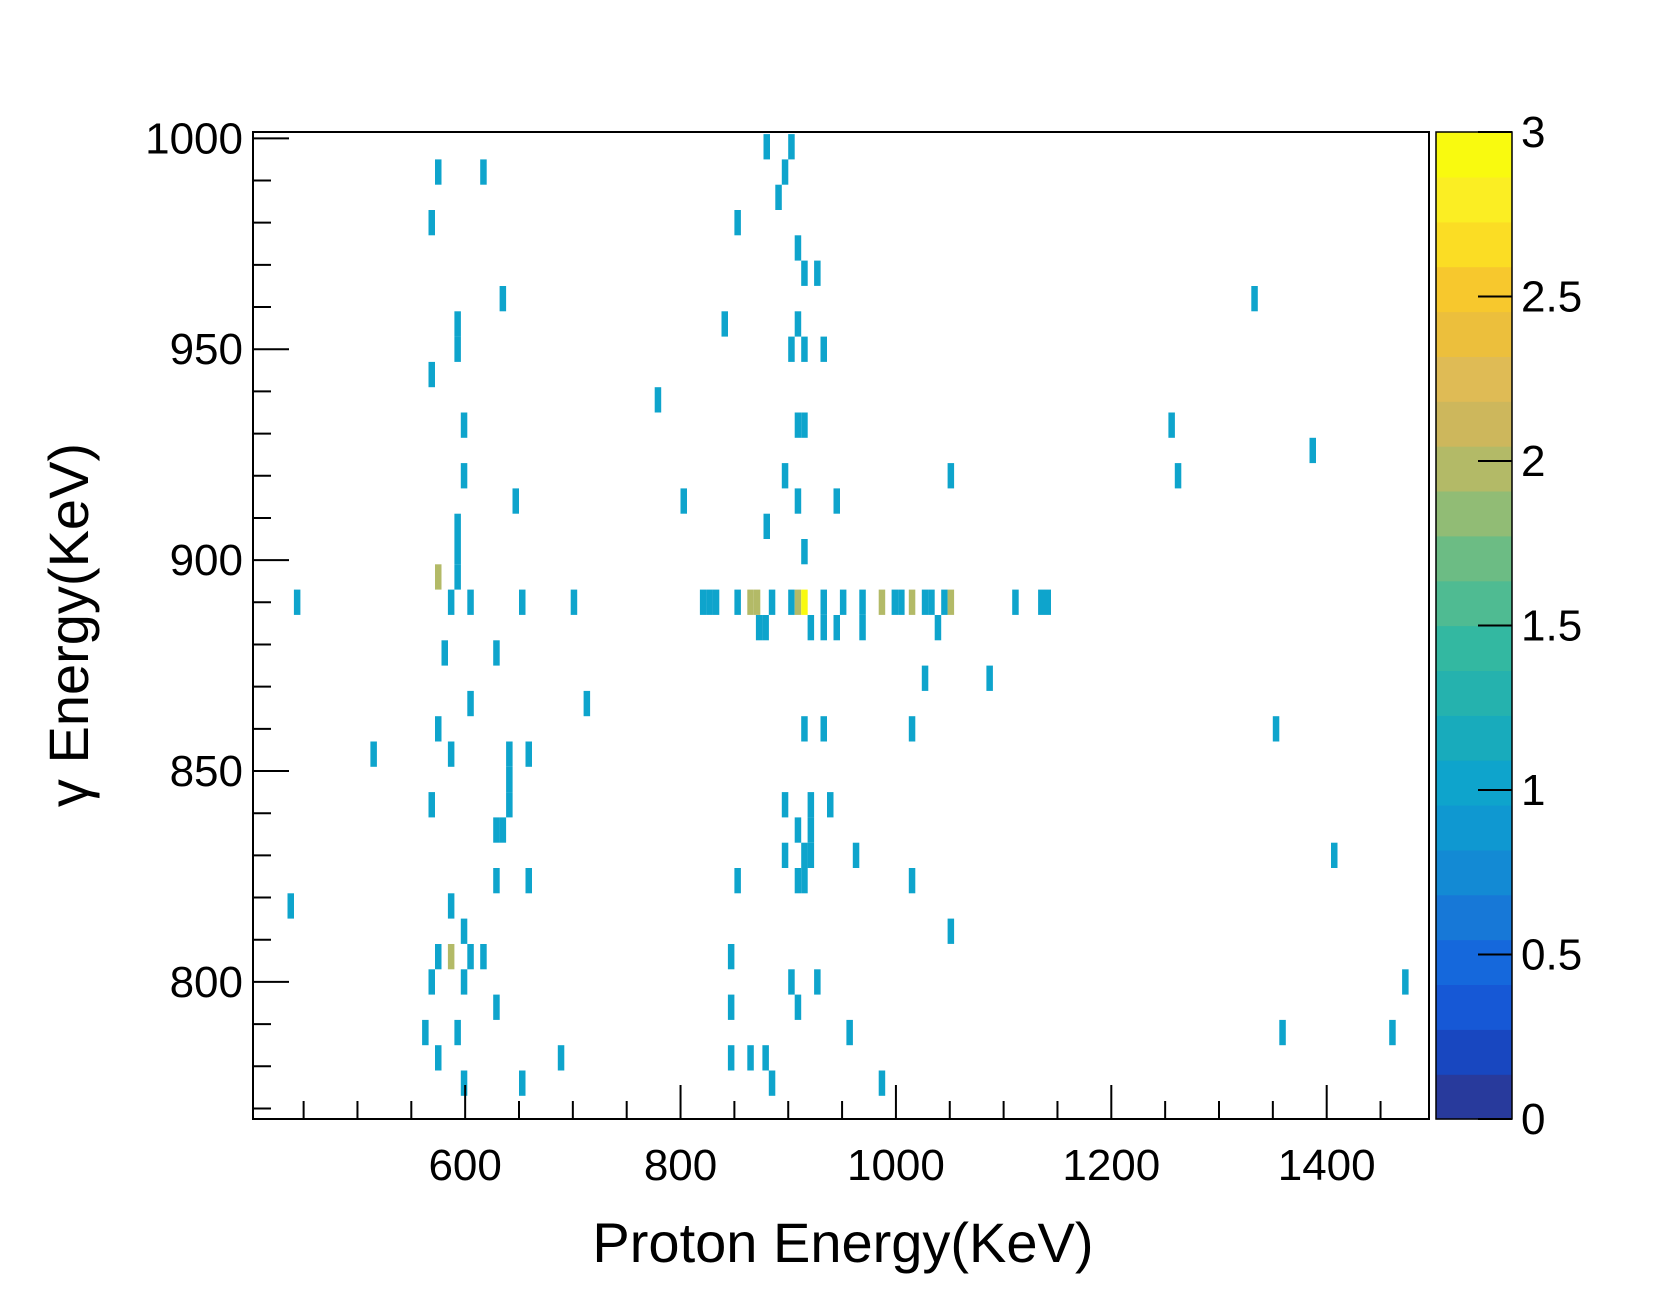 Image resolution: width=1661 pixels, height=1303 pixels. What do you see at coordinates (1533, 132) in the screenshot?
I see `colorbar-tick-label: 3` at bounding box center [1533, 132].